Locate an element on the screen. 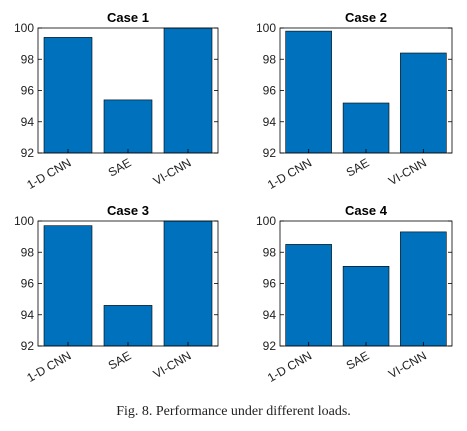 The image size is (467, 431). chart-title: Case 2 is located at coordinates (366, 17).